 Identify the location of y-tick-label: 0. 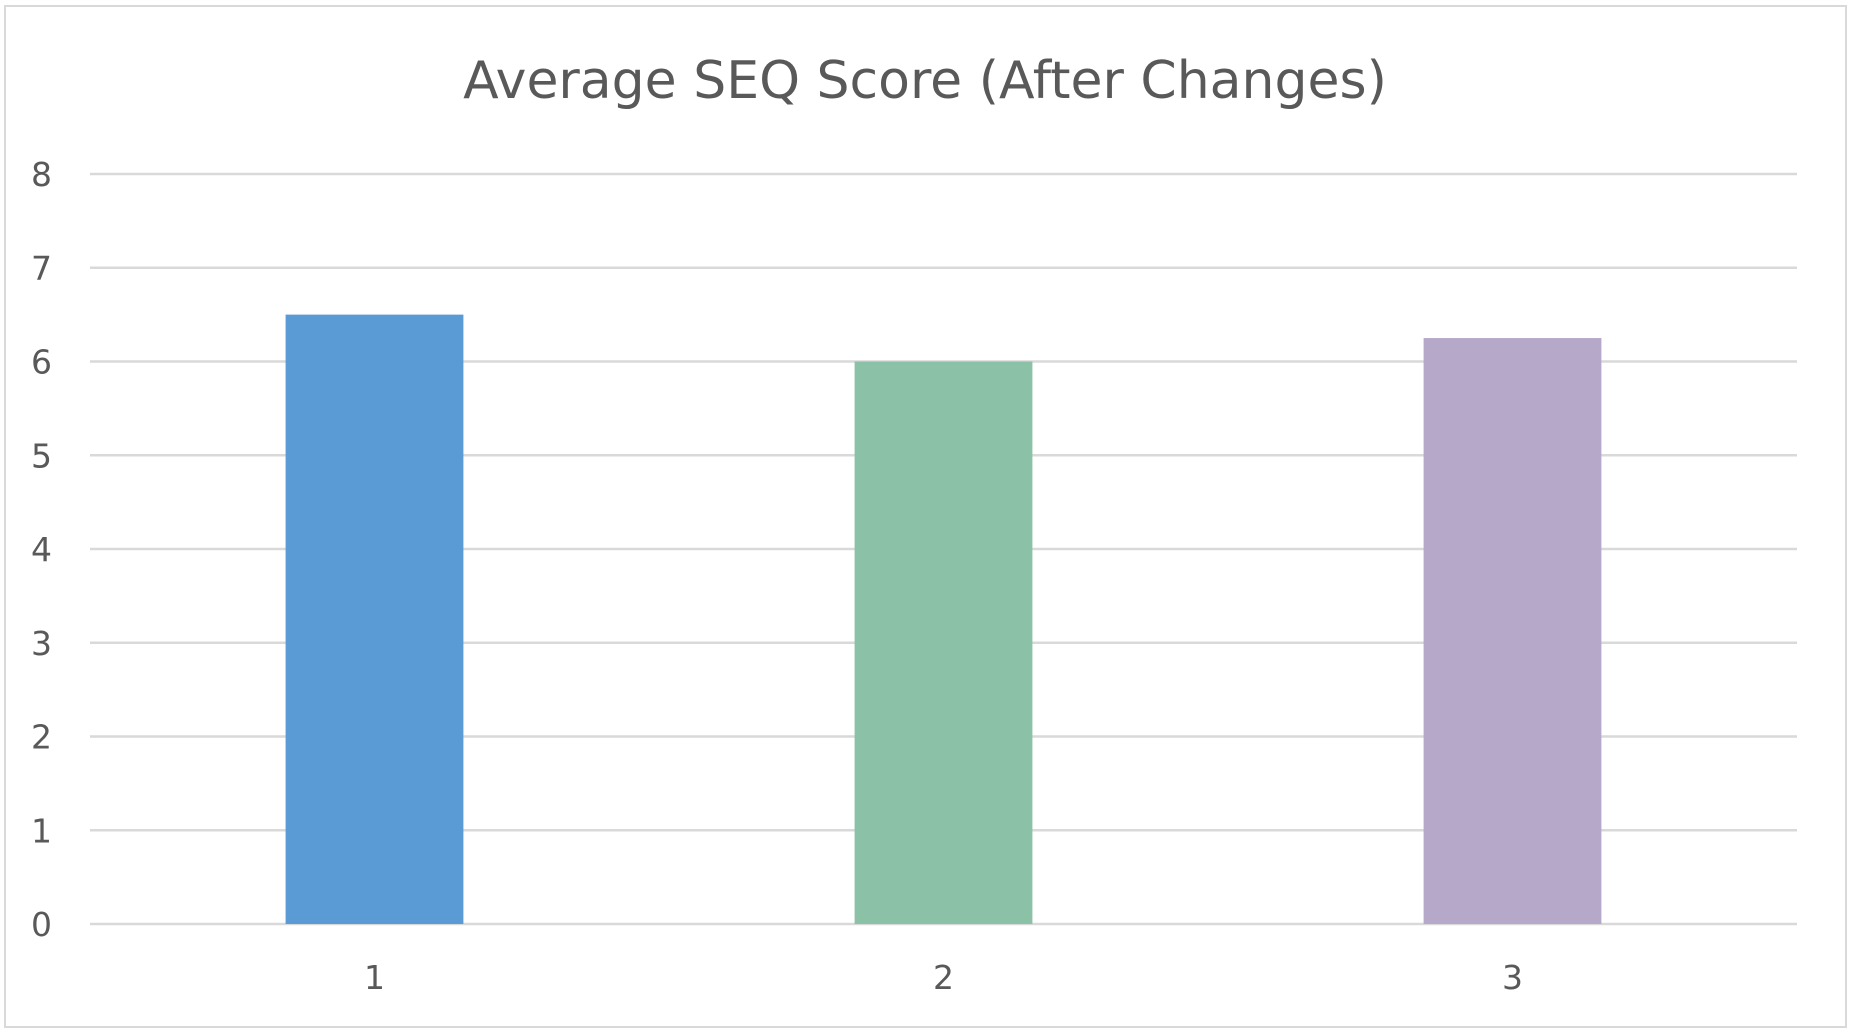
(41, 924).